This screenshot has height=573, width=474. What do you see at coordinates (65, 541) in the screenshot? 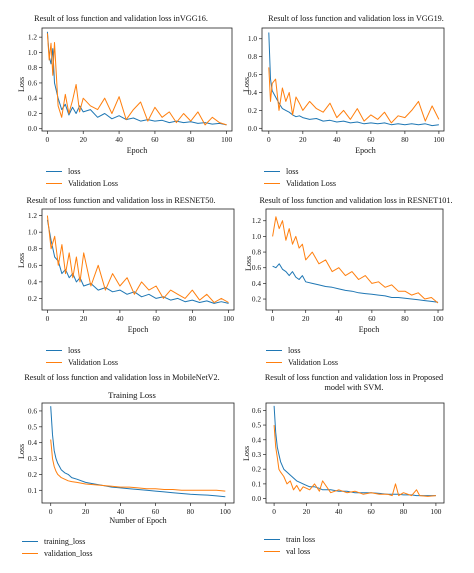
I see `legend-label: training_loss` at bounding box center [65, 541].